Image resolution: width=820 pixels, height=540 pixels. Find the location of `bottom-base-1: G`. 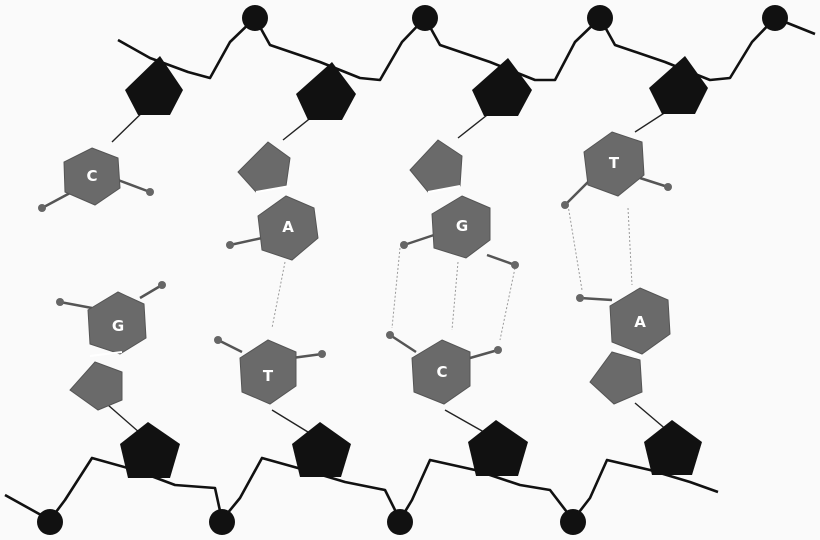

bottom-base-1: G is located at coordinates (117, 323).